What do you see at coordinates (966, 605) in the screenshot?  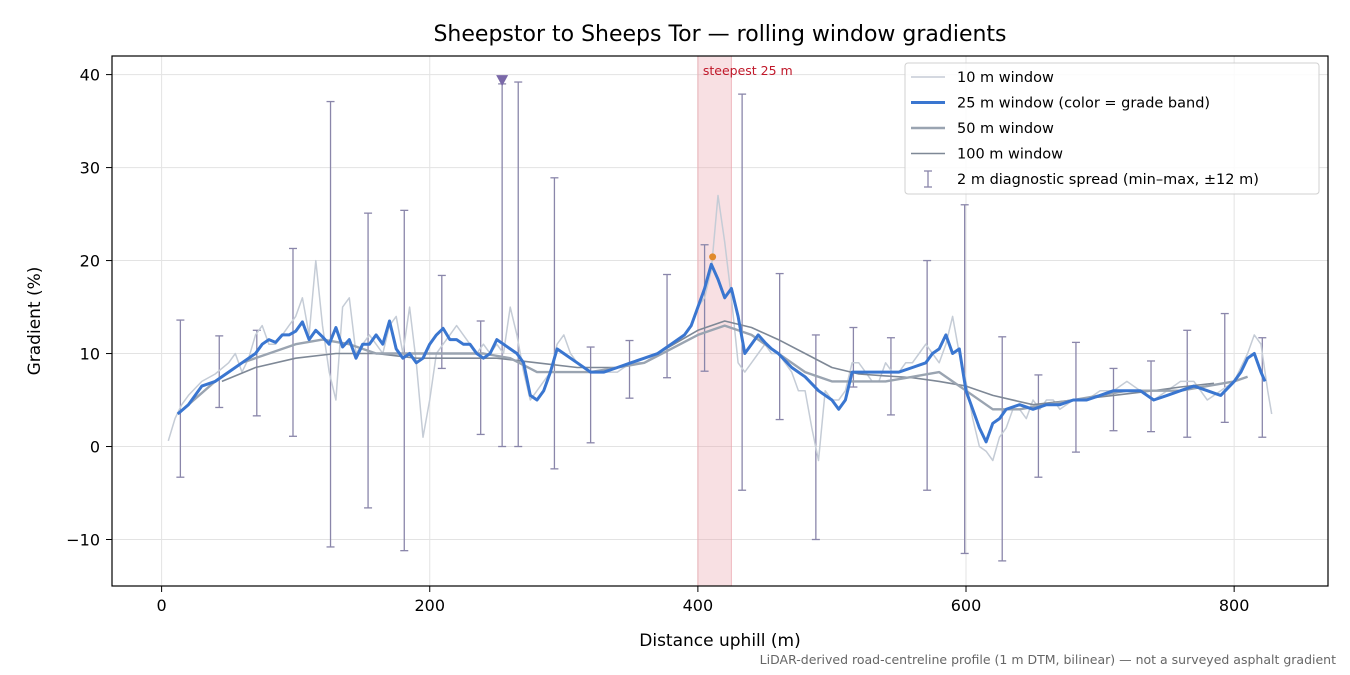 I see `x-tick-label: 600` at bounding box center [966, 605].